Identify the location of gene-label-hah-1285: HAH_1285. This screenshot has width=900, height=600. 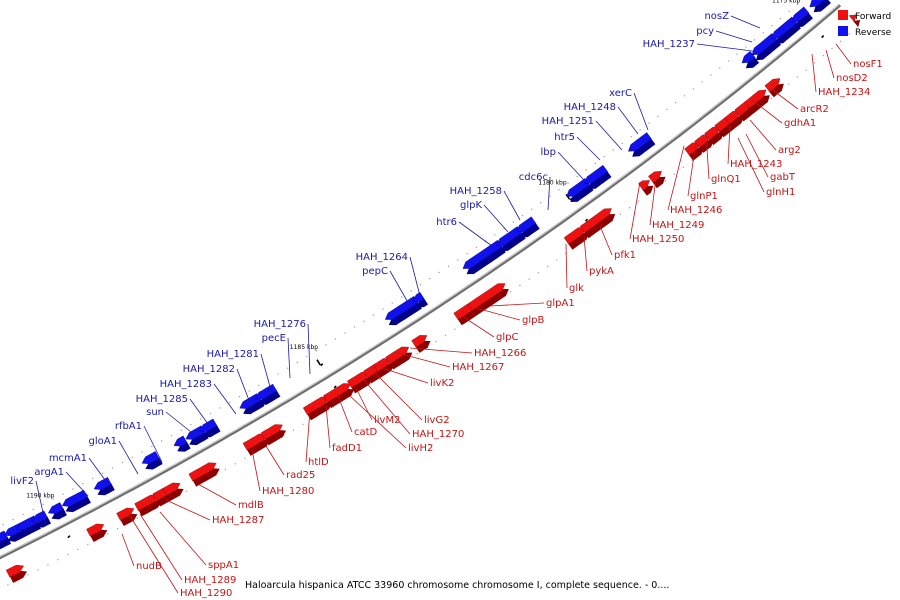
(172, 409).